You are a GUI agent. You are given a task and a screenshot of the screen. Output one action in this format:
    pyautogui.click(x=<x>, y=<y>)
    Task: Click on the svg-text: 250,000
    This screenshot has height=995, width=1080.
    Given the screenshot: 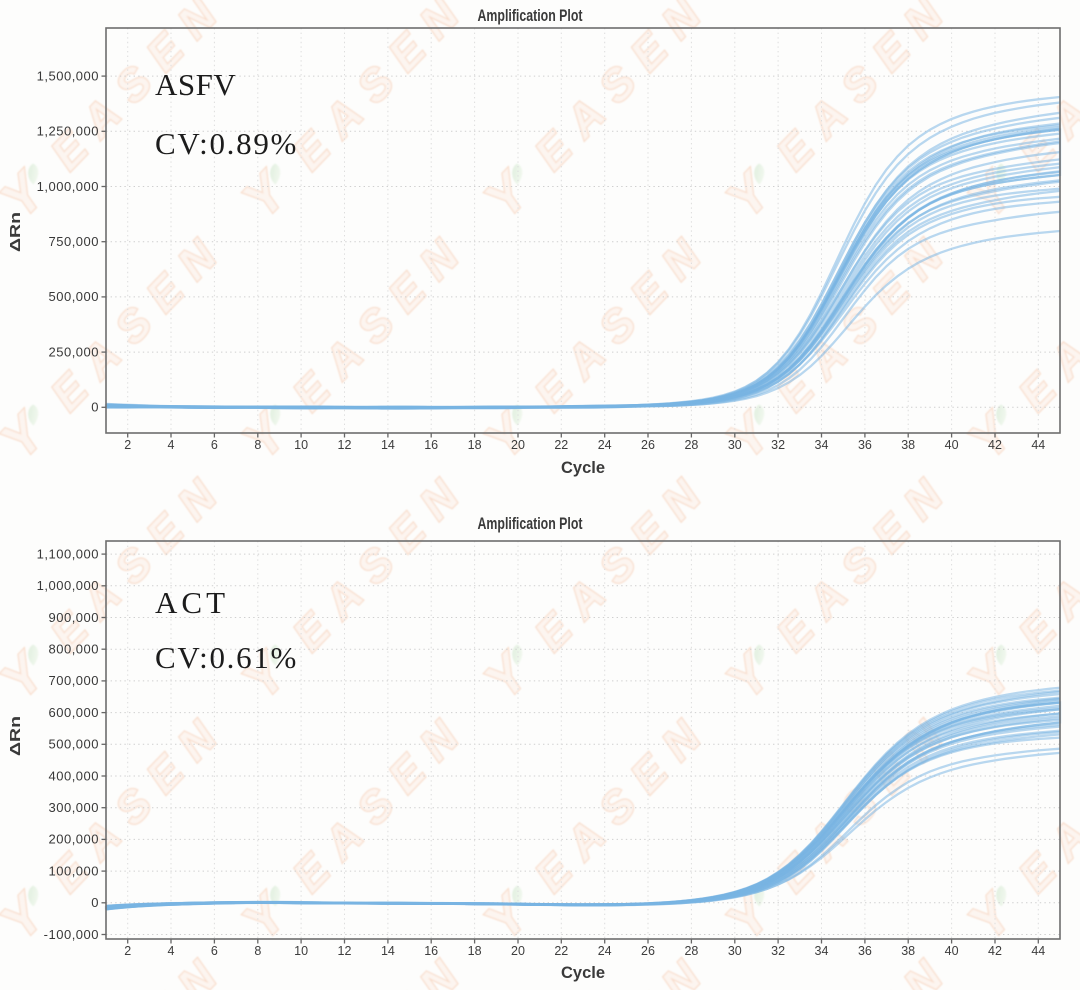 What is the action you would take?
    pyautogui.click(x=74, y=351)
    